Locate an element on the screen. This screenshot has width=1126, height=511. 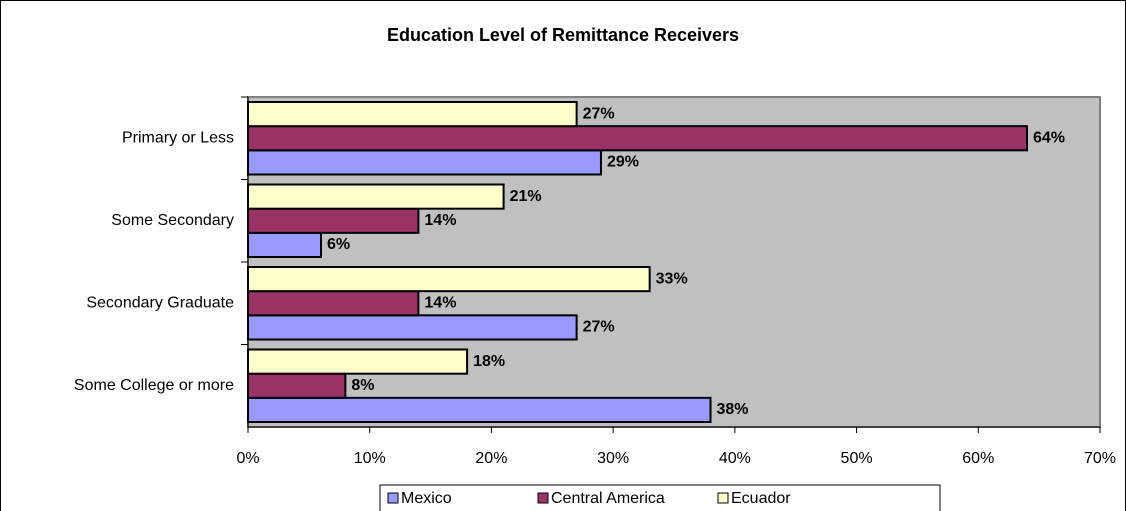
legend-box is located at coordinates (660, 497).